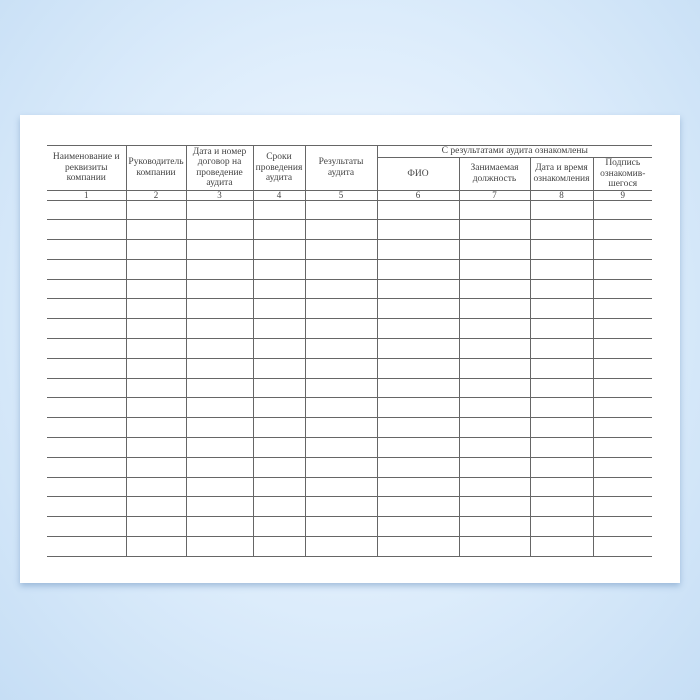 Image resolution: width=700 pixels, height=700 pixels. I want to click on column-number: 7, so click(494, 195).